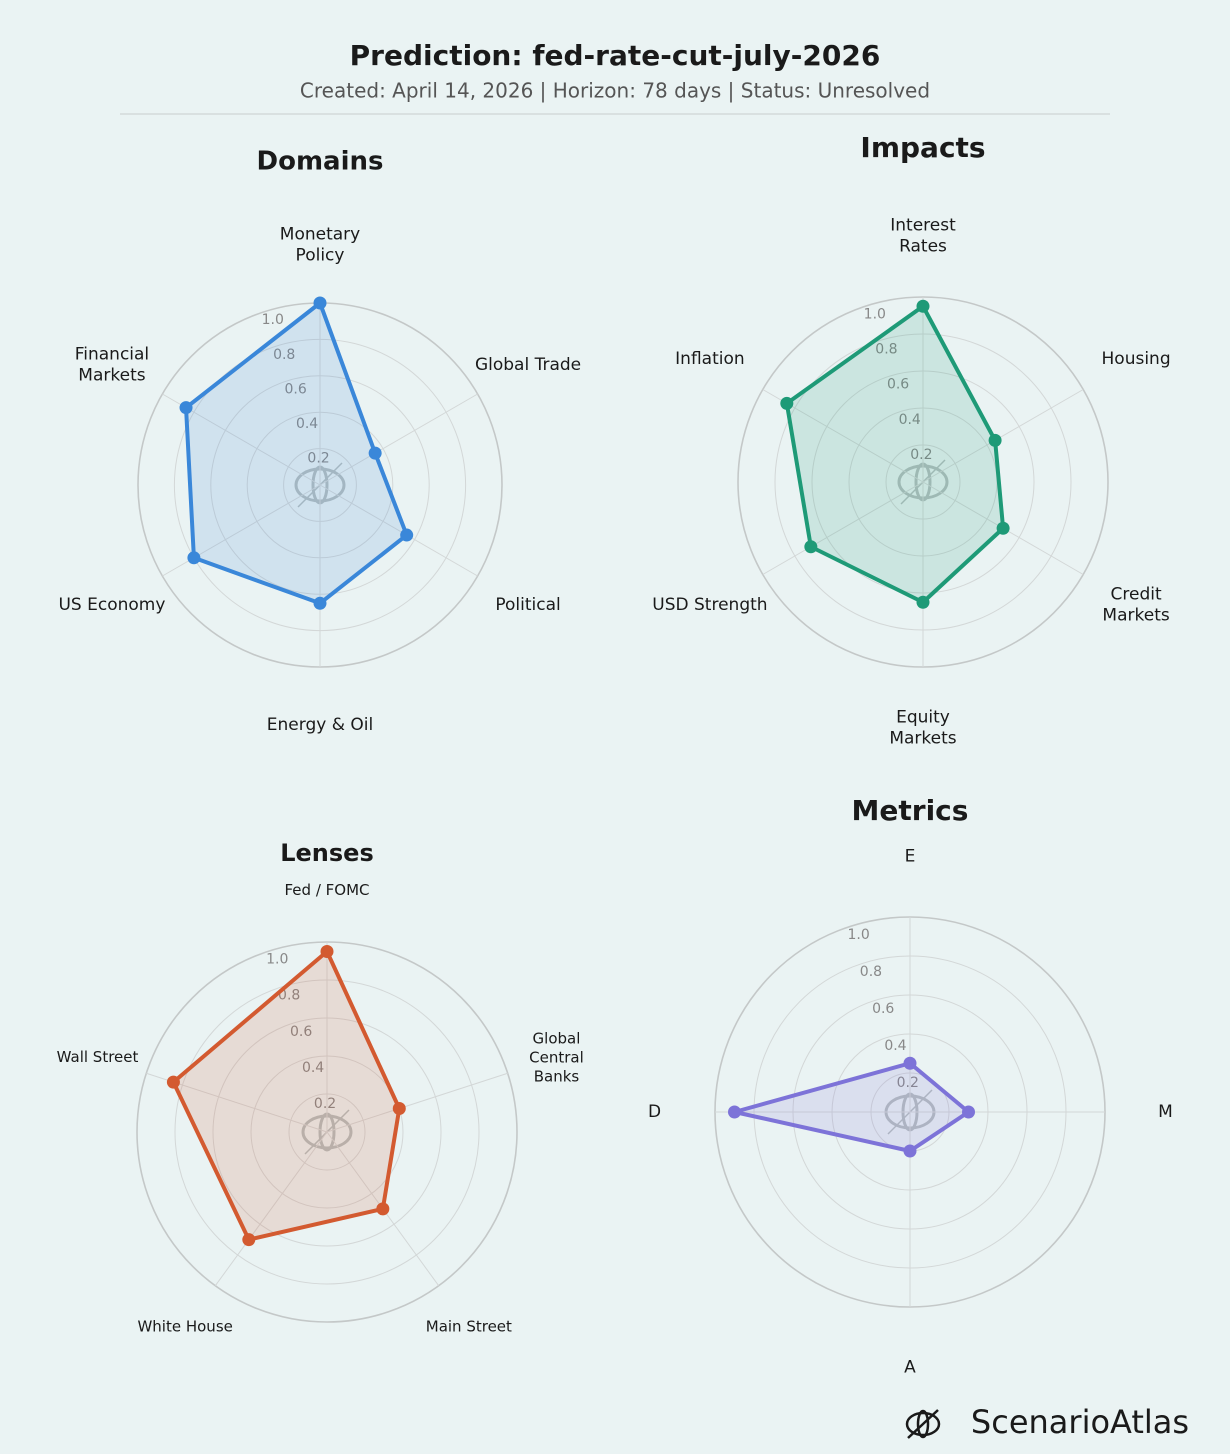  Describe the element at coordinates (98, 1057) in the screenshot. I see `axis-label: Wall Street` at that location.